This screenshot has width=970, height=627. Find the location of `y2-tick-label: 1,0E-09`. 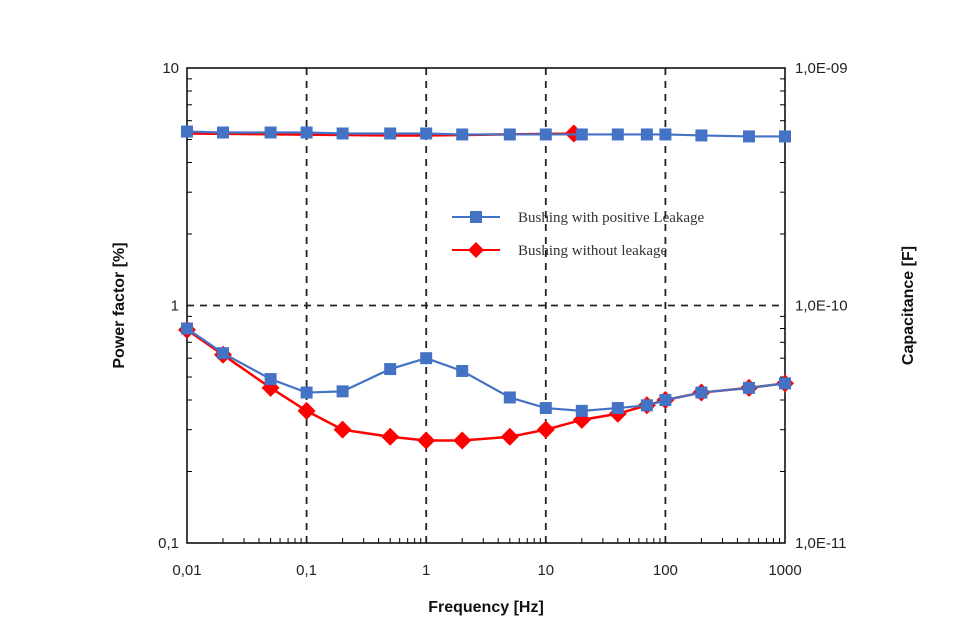

y2-tick-label: 1,0E-09 is located at coordinates (821, 68).